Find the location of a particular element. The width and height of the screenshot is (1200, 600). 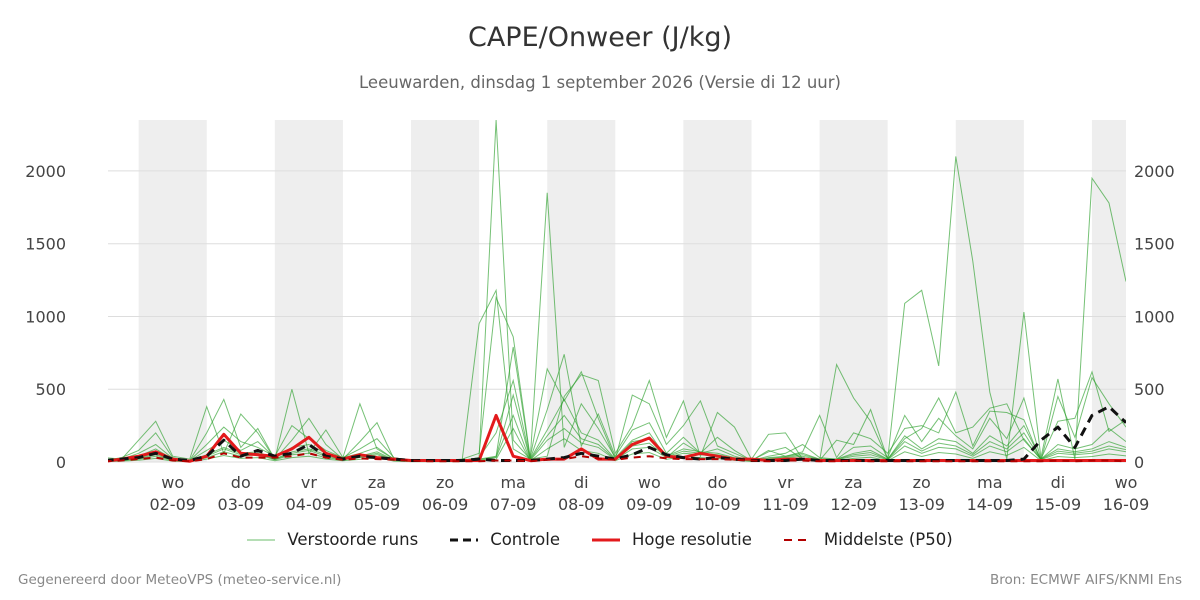

x-tick-day-11: zo is located at coordinates (922, 482).